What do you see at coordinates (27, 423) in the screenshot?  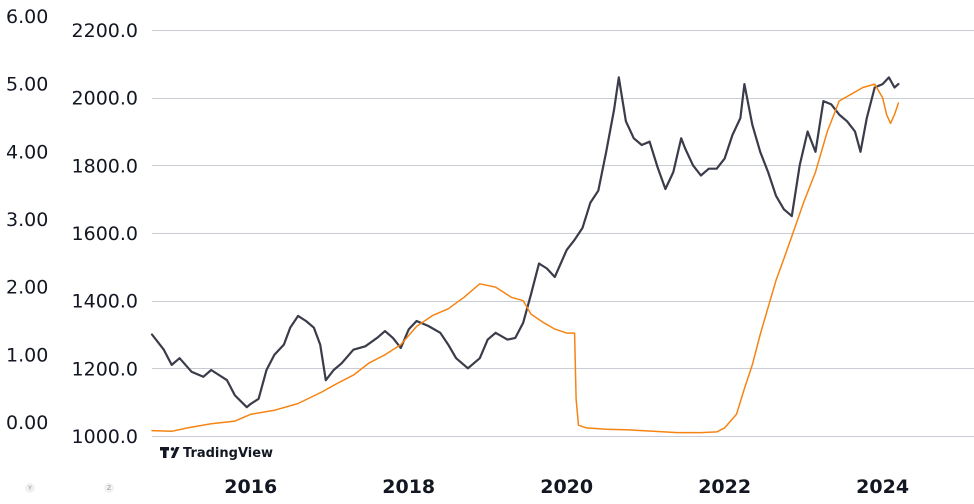 I see `y-left-tick-label: 0.00` at bounding box center [27, 423].